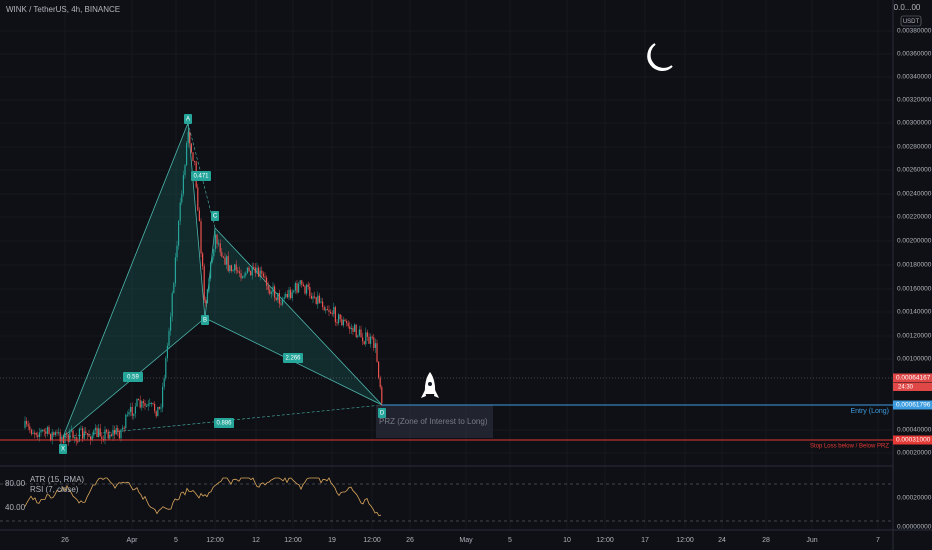  What do you see at coordinates (914, 289) in the screenshot?
I see `price-axis-label: 0.00160000` at bounding box center [914, 289].